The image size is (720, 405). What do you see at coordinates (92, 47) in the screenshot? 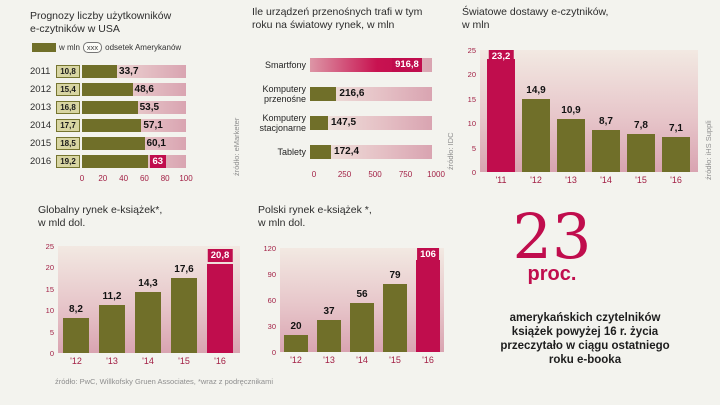
I see `legend-xxx-box: xxx` at bounding box center [92, 47].